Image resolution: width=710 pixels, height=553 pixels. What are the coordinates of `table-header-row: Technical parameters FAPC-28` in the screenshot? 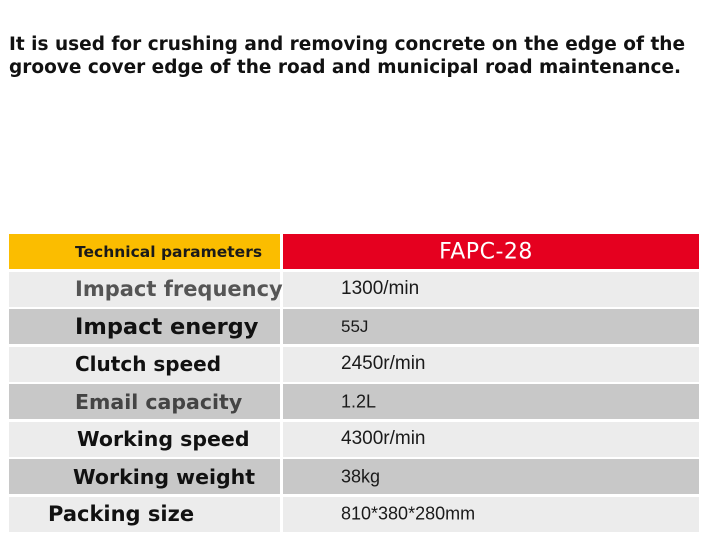 It's located at (354, 251).